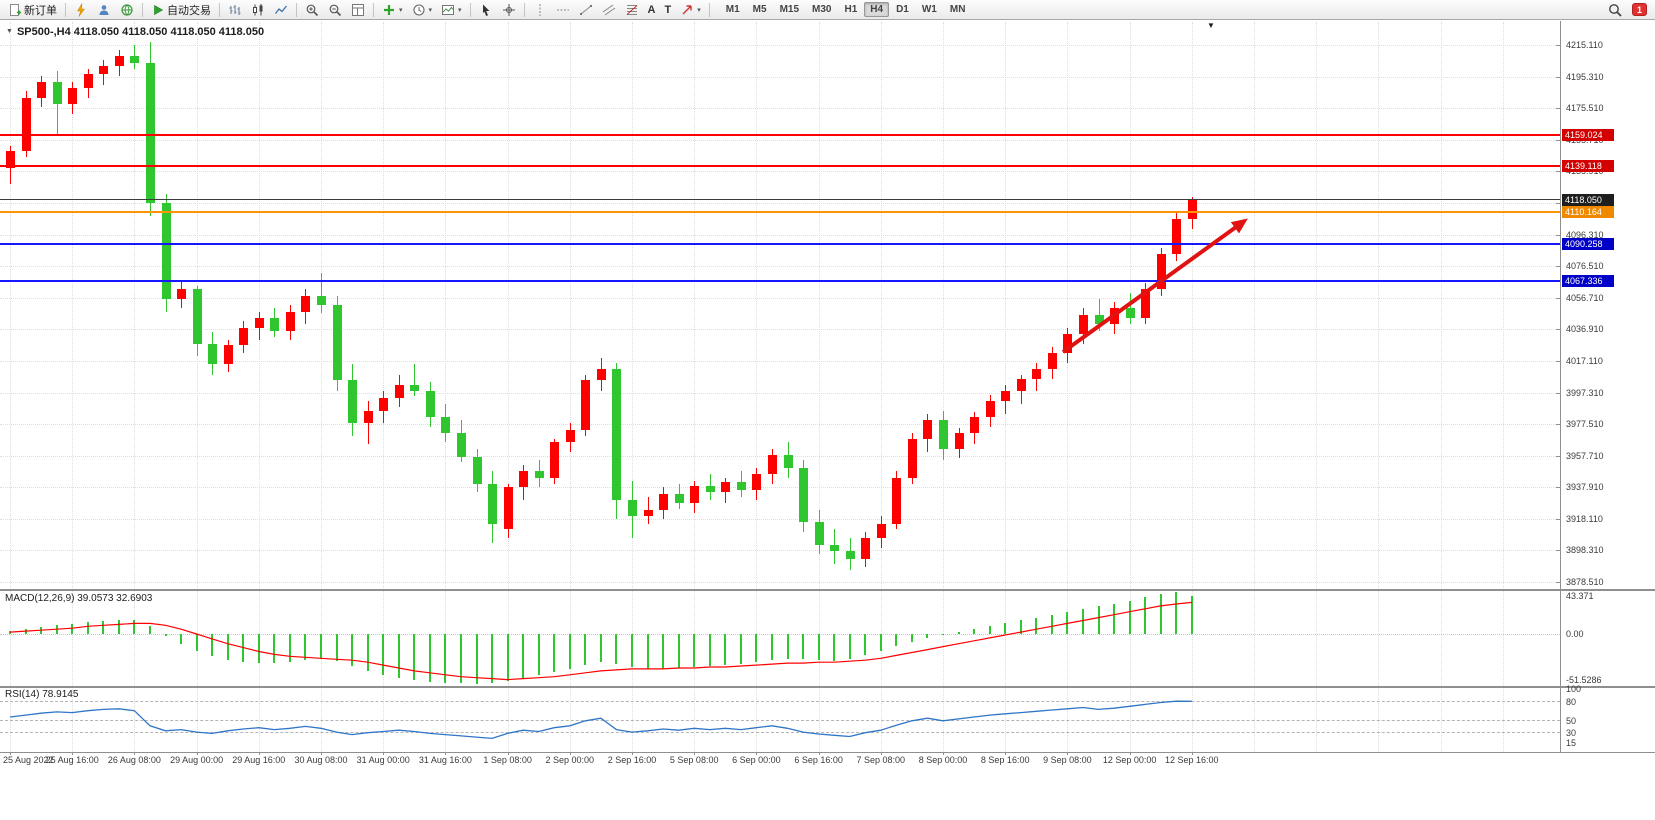 The image size is (1655, 820). Describe the element at coordinates (509, 9) in the screenshot. I see `crosshair-button` at that location.